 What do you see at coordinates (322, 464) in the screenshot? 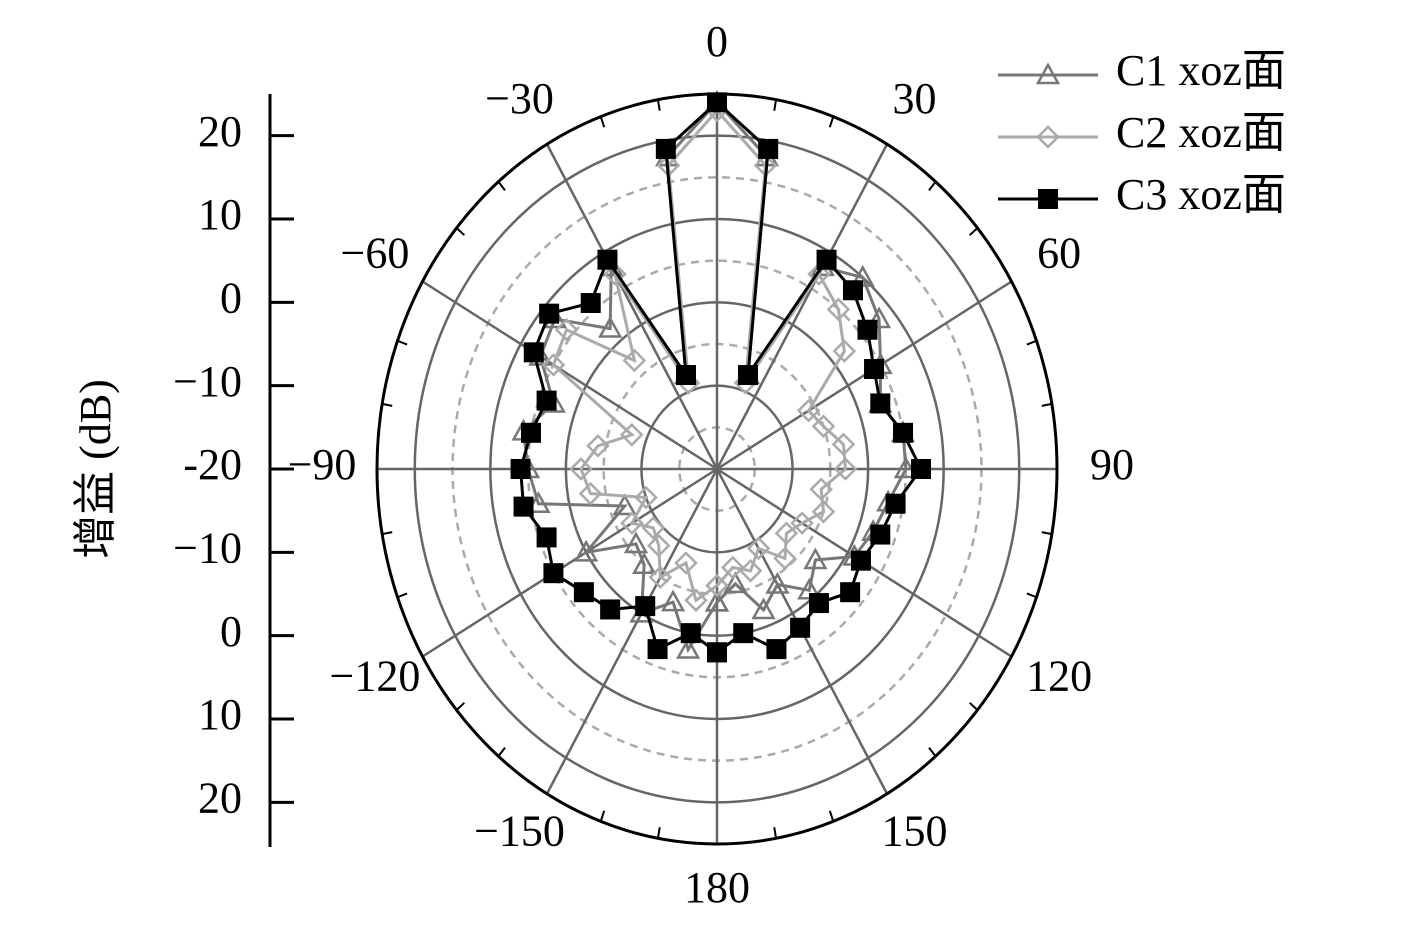
I see `theta-tick-label: −90` at bounding box center [322, 464].